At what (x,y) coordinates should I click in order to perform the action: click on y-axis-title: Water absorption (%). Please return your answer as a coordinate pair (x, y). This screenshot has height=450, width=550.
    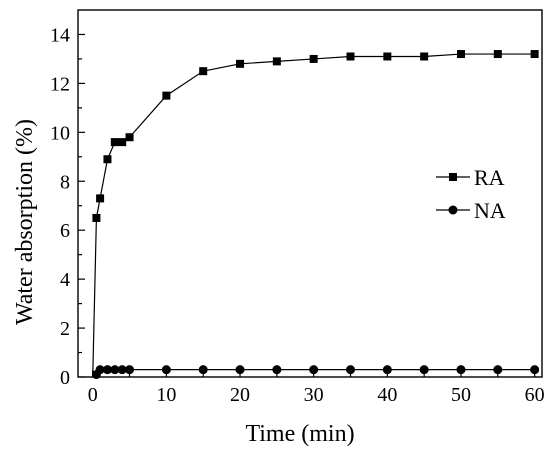
    Looking at the image, I should click on (25, 222).